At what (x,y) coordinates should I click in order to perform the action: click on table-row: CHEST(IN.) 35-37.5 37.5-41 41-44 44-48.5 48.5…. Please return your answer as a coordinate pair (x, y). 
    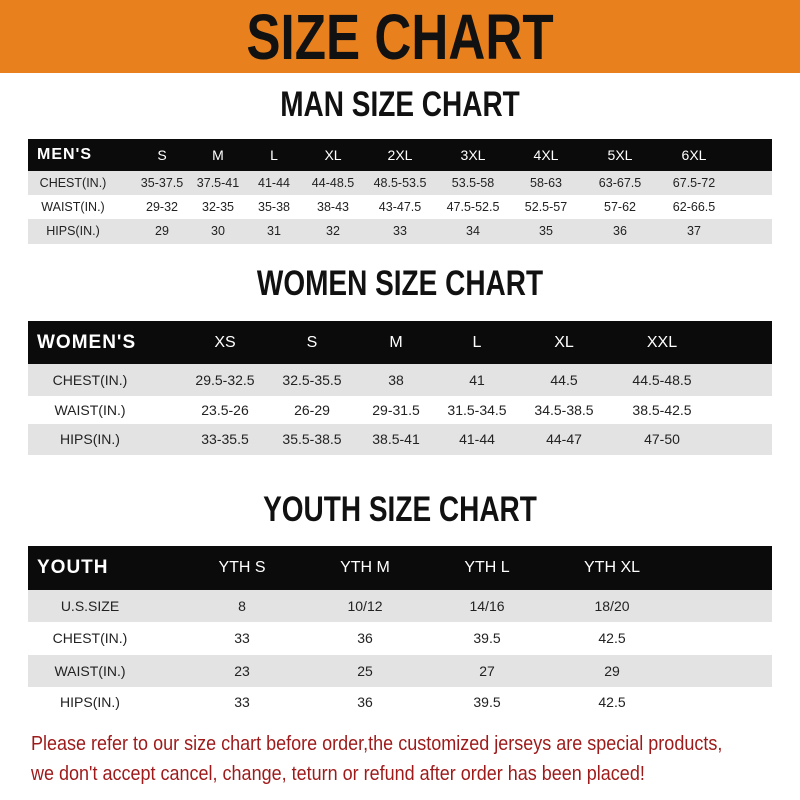
    Looking at the image, I should click on (400, 183).